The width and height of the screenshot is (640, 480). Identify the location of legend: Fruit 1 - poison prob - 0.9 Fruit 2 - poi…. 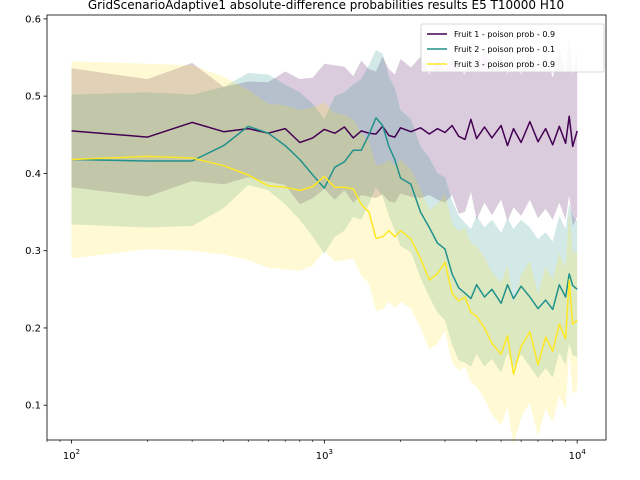
(512, 48).